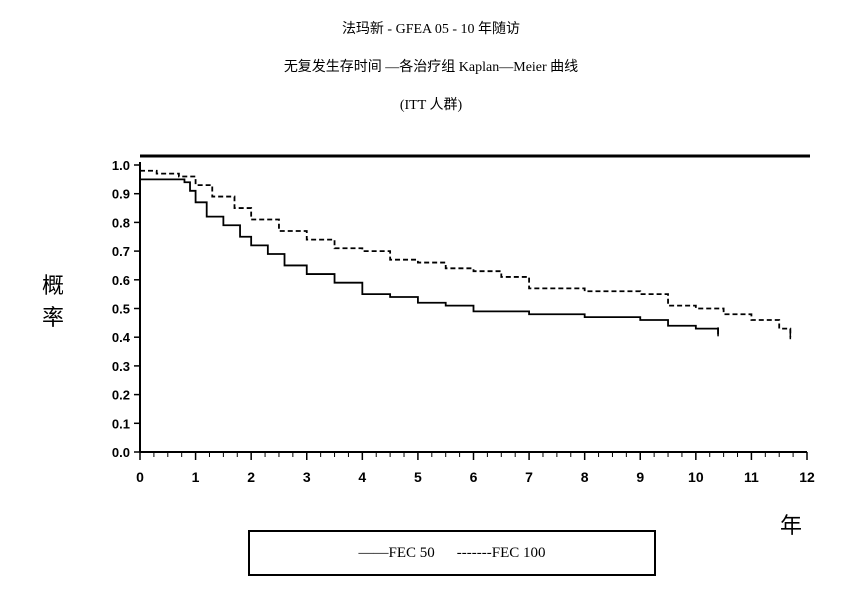 The height and width of the screenshot is (616, 862). What do you see at coordinates (431, 67) in the screenshot?
I see `chart-subtitle: 无复发生存时间 —各治疗组 Kaplan—Meier 曲线` at bounding box center [431, 67].